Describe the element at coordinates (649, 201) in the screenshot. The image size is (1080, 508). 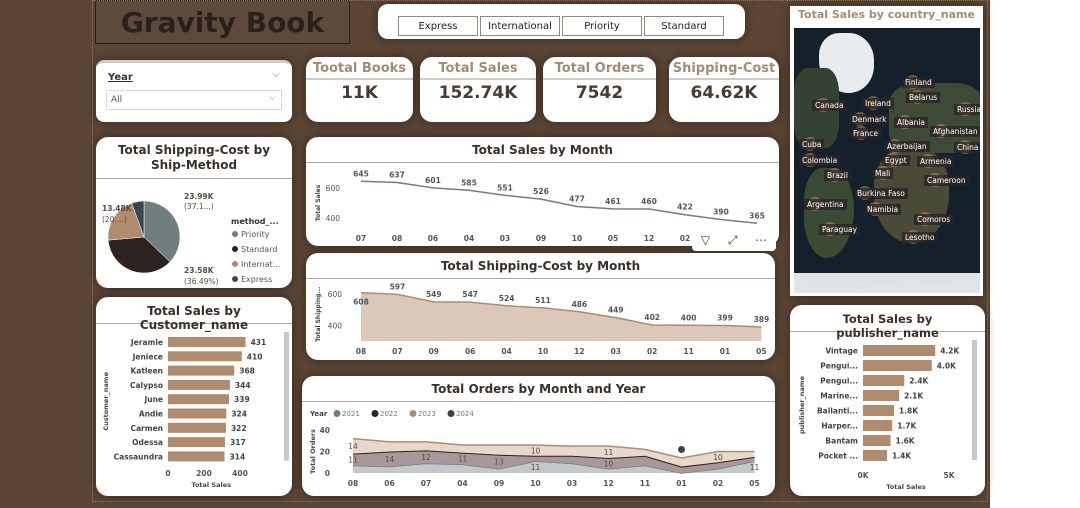
I see `data-label: 460` at that location.